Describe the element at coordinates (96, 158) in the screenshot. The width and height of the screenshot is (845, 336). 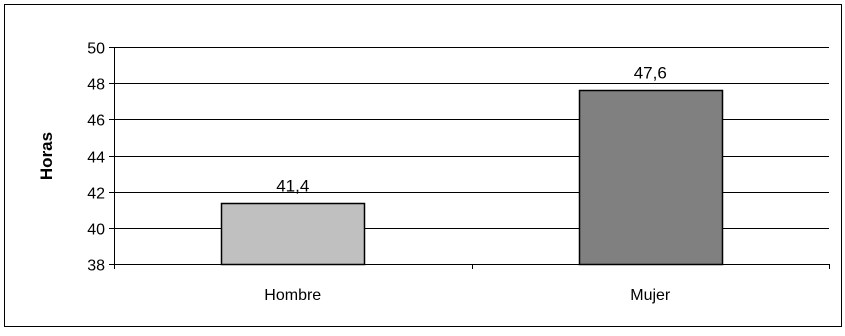
I see `y-tick-label: 44` at that location.